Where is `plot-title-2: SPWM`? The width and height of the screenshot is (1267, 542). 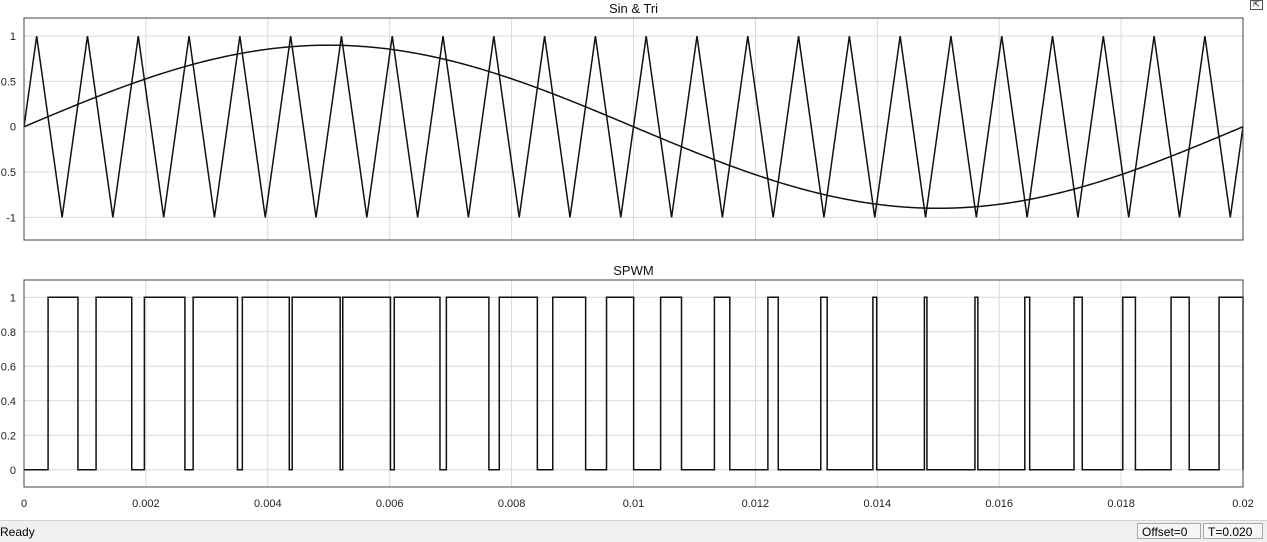 plot-title-2: SPWM is located at coordinates (633, 270).